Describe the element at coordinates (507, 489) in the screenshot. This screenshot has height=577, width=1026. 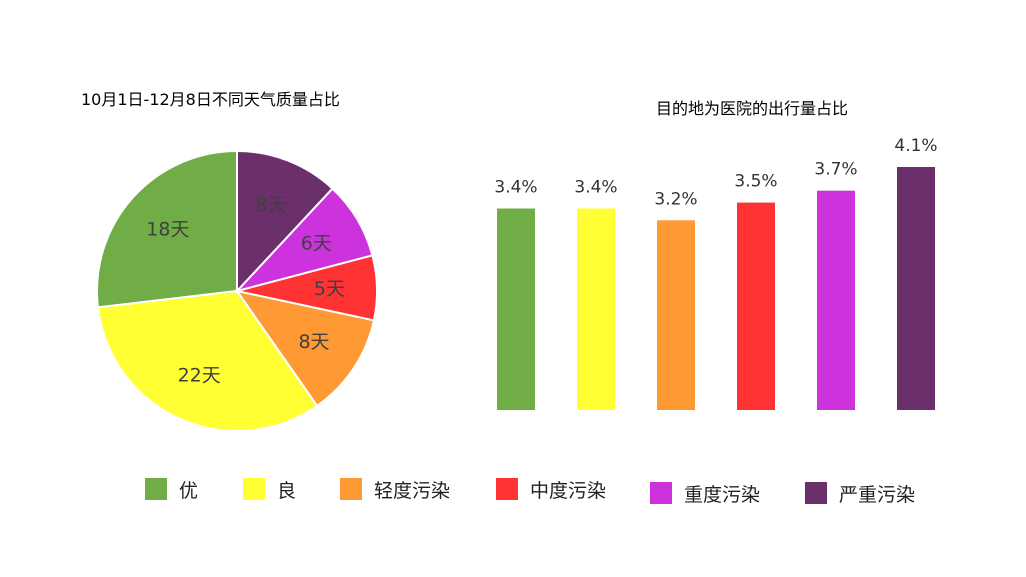
I see `legend-swatch-moderate-pollution` at that location.